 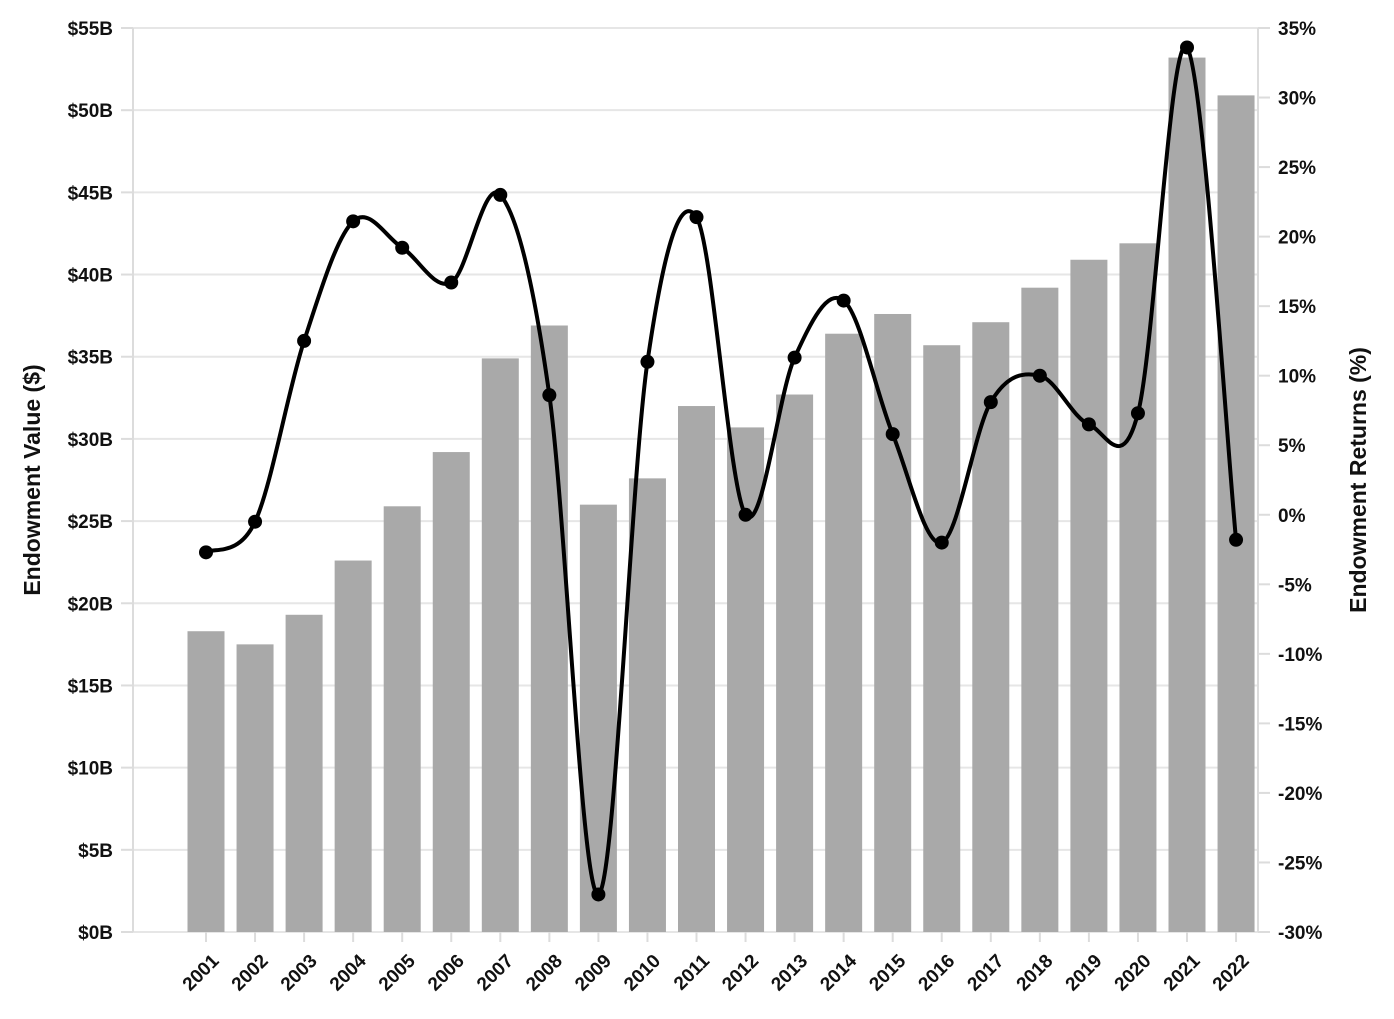 I want to click on x-tick-label: 2014, so click(x=838, y=972).